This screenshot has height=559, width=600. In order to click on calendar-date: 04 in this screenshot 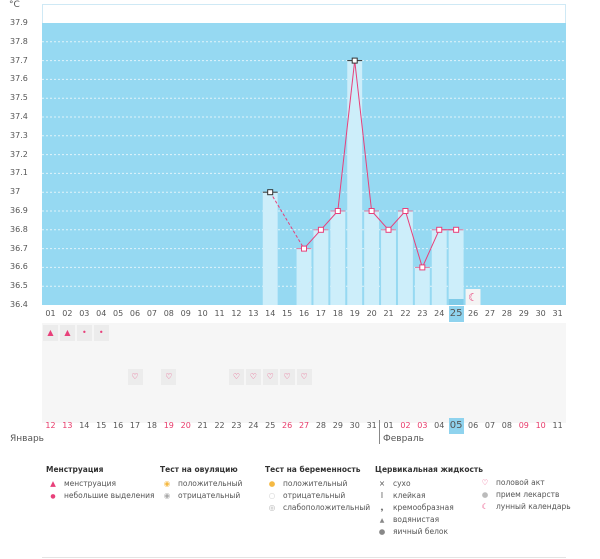, I will do `click(439, 425)`.